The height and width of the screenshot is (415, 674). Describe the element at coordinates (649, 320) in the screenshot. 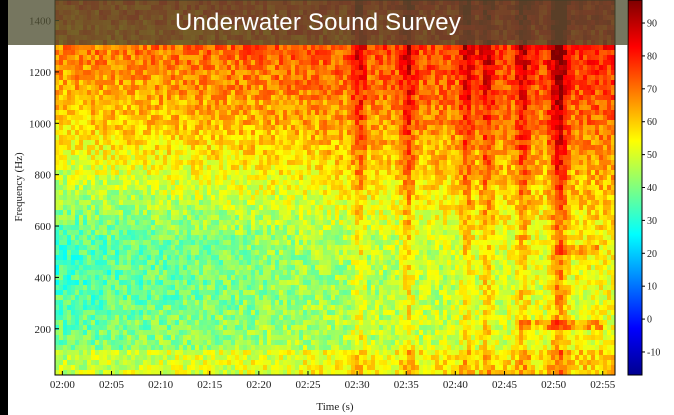

I see `colorbar-tick-label: 0` at that location.